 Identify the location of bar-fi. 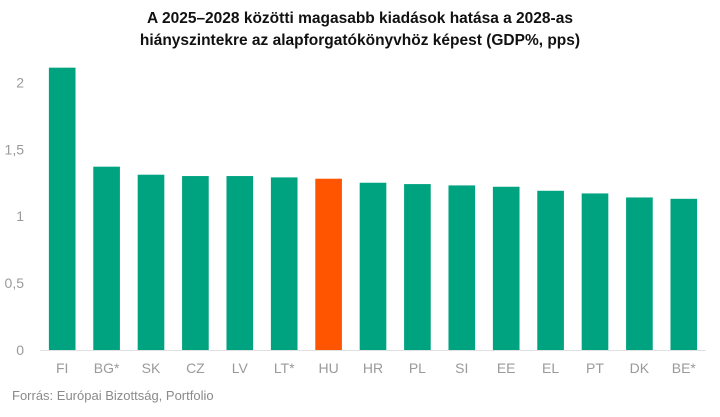
(62, 208).